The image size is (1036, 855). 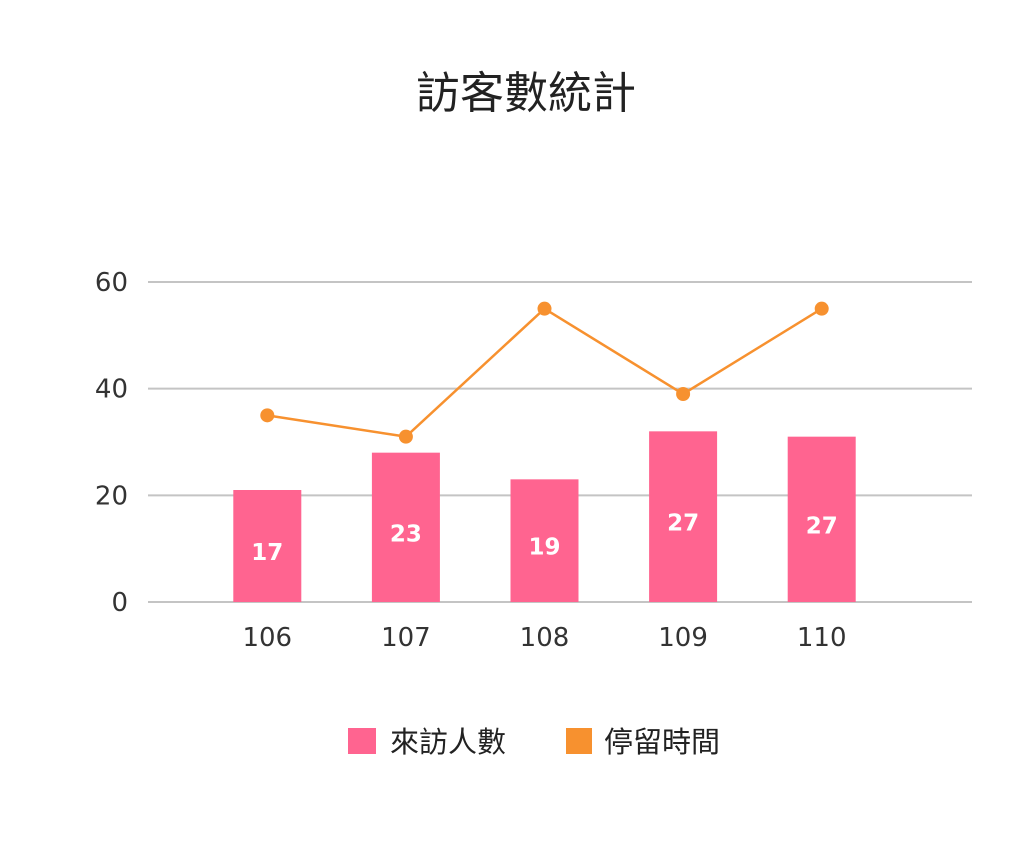 What do you see at coordinates (544, 548) in the screenshot?
I see `bar-data-label: 19` at bounding box center [544, 548].